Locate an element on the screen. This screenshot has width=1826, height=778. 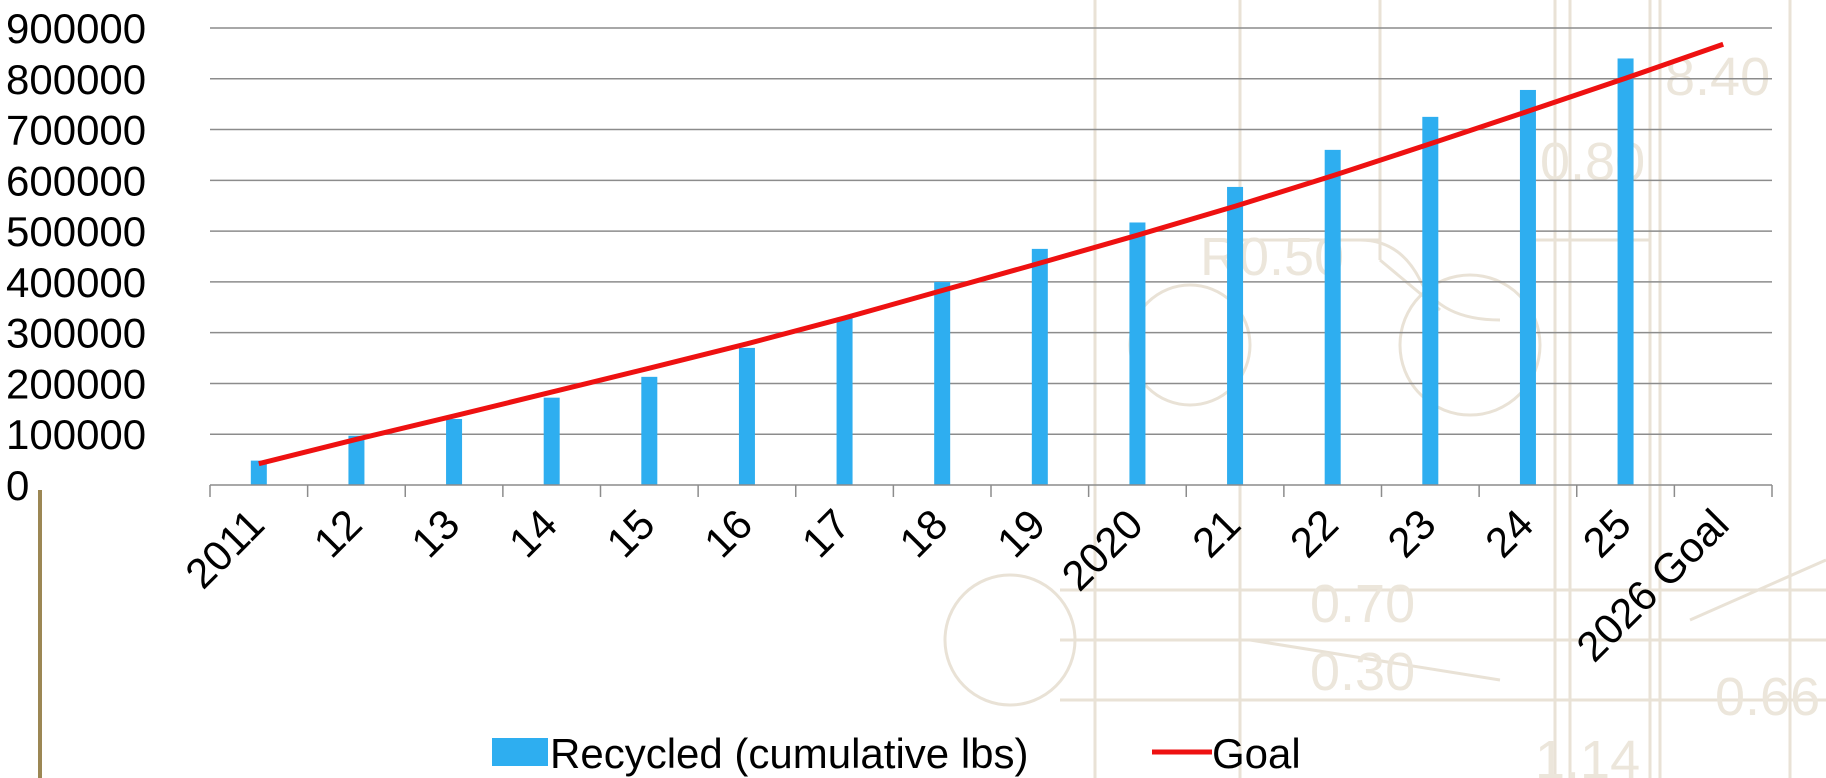
x-tick-label: 2011 is located at coordinates (224, 548).